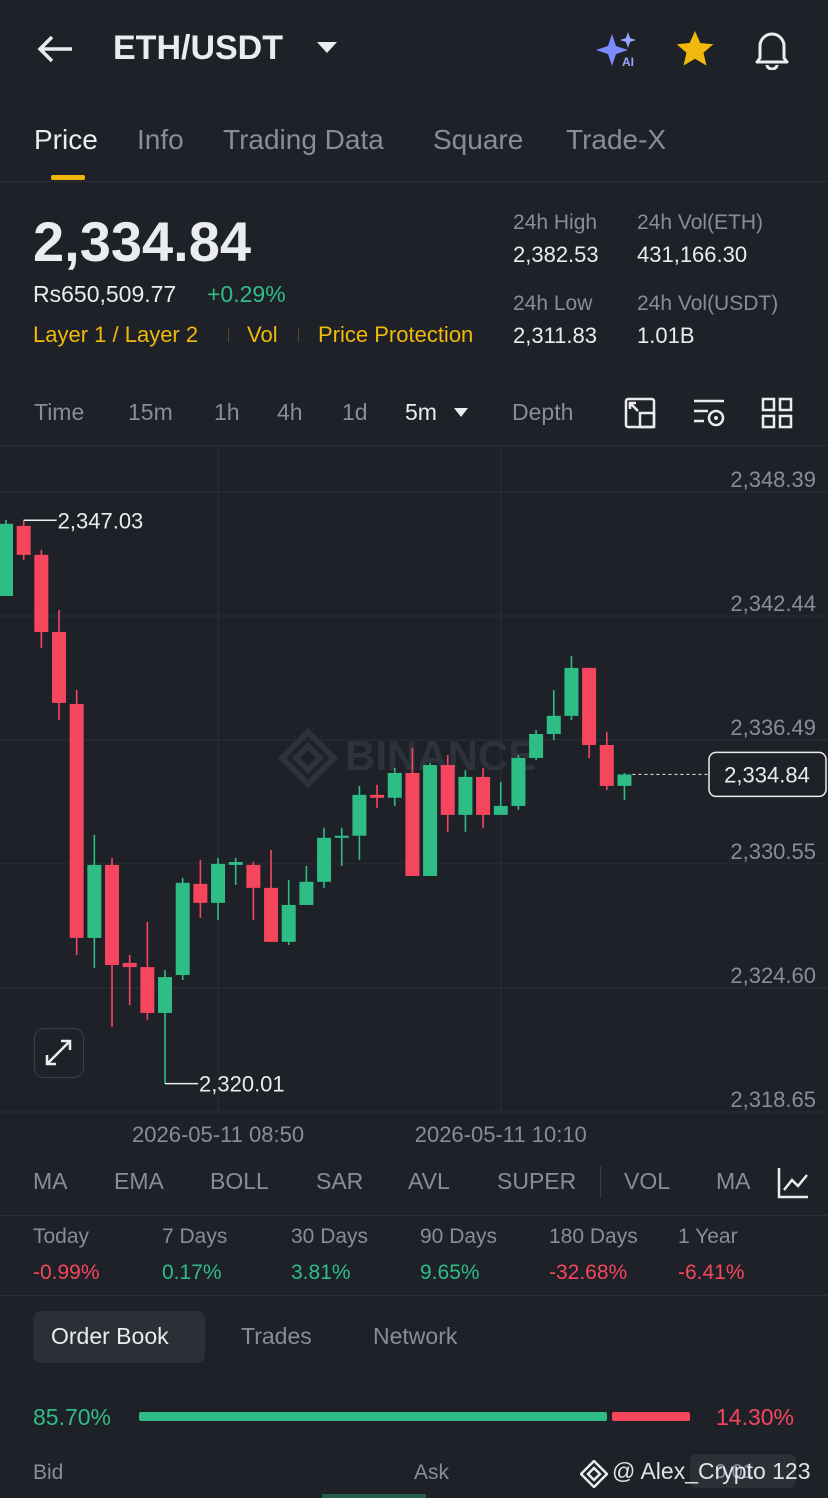 This screenshot has height=1498, width=828. Describe the element at coordinates (478, 139) in the screenshot. I see `tab: Square` at that location.